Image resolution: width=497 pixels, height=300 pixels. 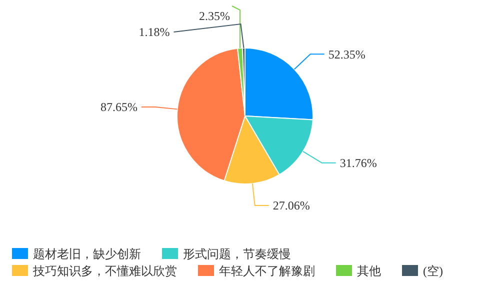 I want to click on data-label: 27.06%, so click(x=291, y=205).